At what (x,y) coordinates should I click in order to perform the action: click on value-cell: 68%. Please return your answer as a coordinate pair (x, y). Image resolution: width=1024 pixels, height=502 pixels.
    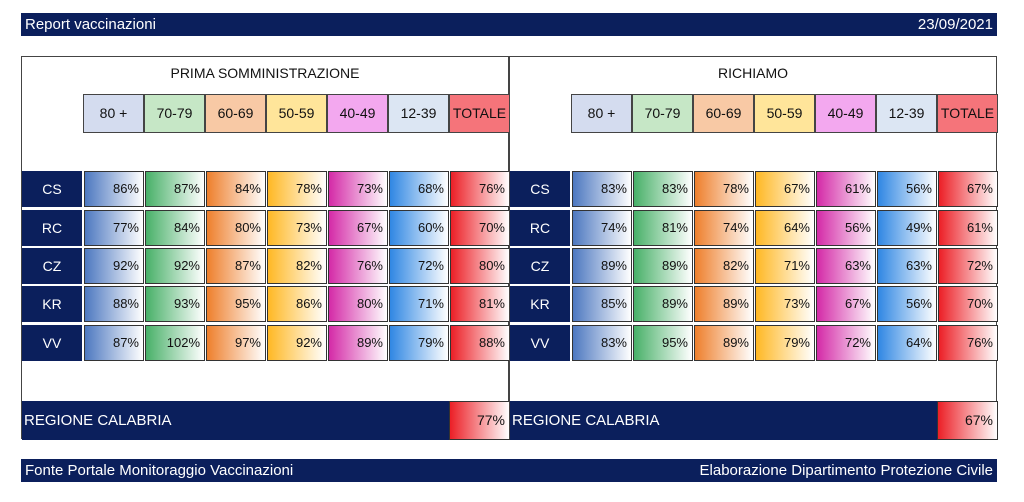
    Looking at the image, I should click on (419, 189).